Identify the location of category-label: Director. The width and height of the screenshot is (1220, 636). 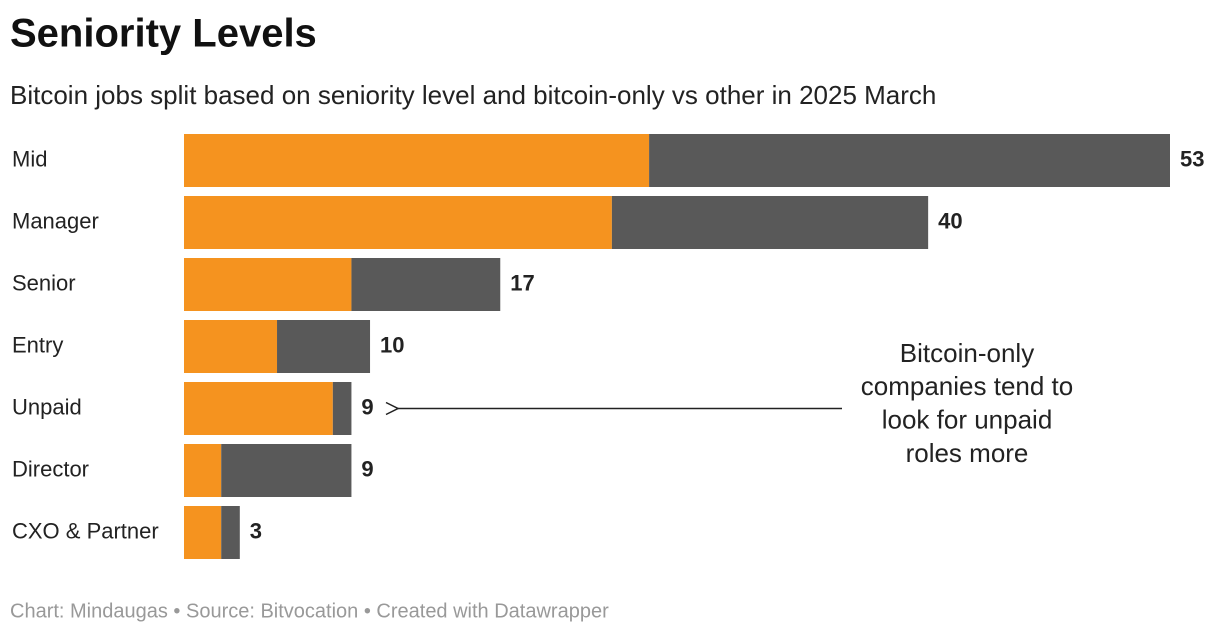
(50, 468).